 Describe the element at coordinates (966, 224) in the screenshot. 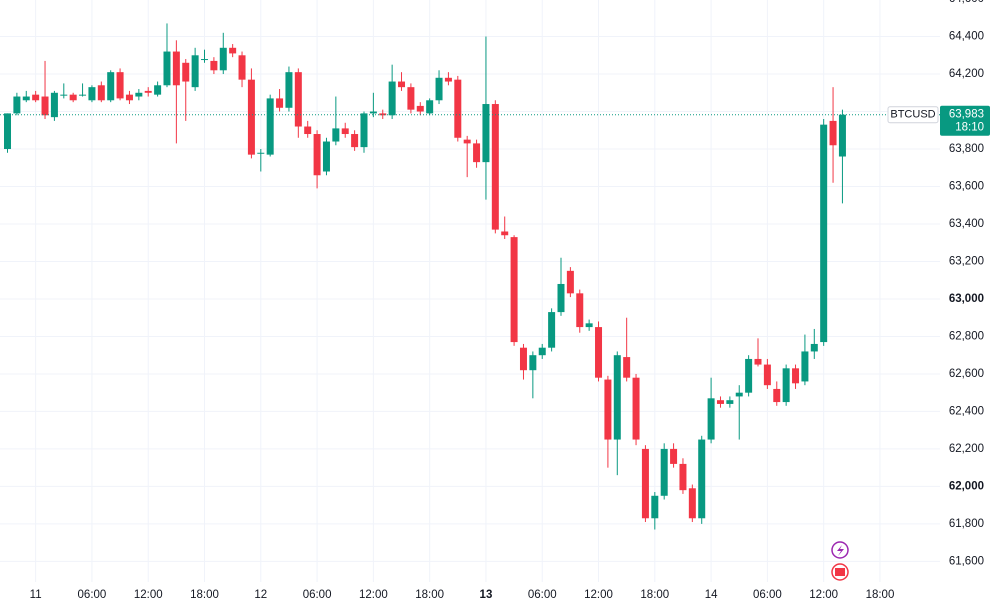

I see `y-tick-label: 63,400` at that location.